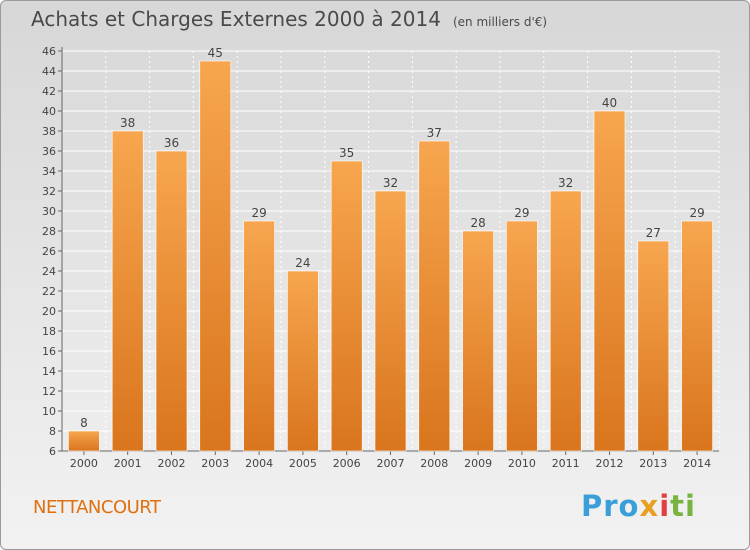 Image resolution: width=750 pixels, height=550 pixels. What do you see at coordinates (49, 51) in the screenshot?
I see `y-tick-label: 46` at bounding box center [49, 51].